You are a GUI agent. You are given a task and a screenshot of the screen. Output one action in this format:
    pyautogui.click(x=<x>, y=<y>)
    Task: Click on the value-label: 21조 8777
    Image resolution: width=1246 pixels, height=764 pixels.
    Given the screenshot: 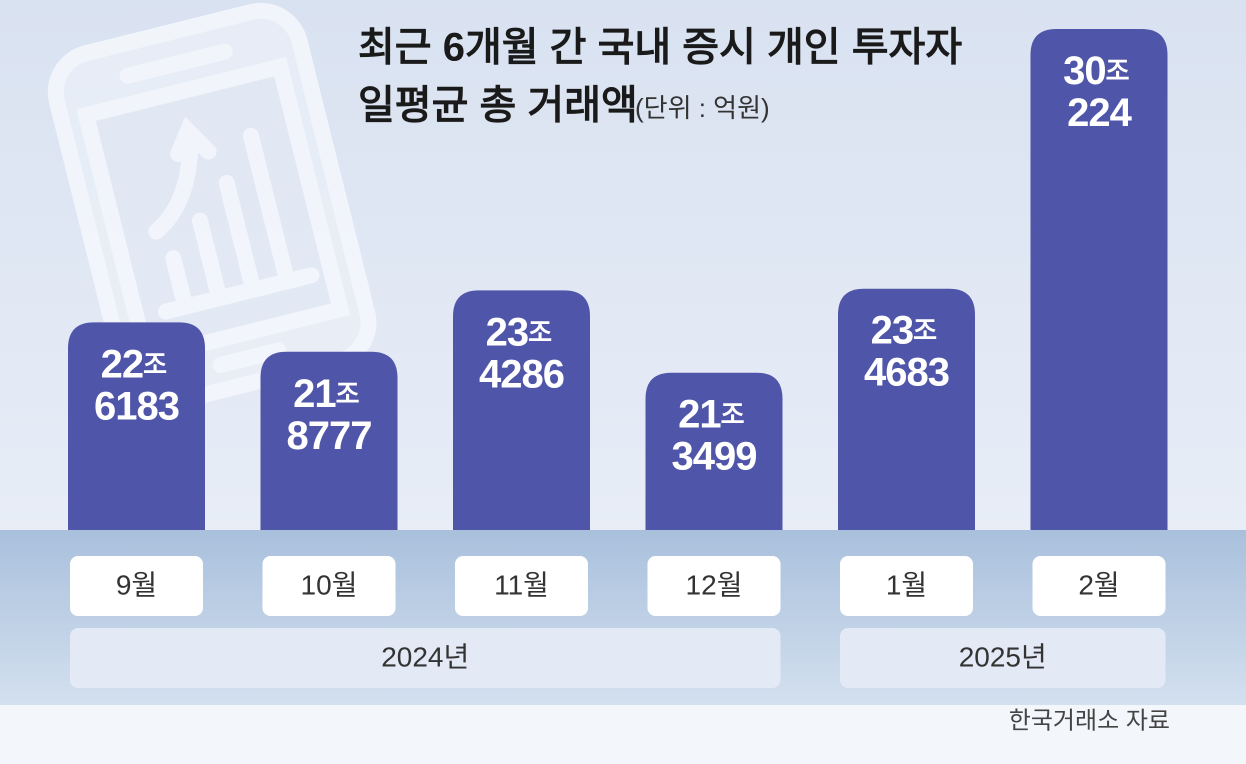 What is the action you would take?
    pyautogui.click(x=329, y=414)
    